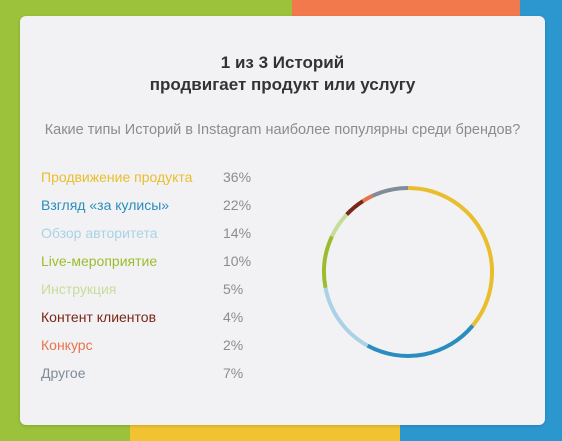 The image size is (562, 441). I want to click on legend-label: Другое, so click(63, 373).